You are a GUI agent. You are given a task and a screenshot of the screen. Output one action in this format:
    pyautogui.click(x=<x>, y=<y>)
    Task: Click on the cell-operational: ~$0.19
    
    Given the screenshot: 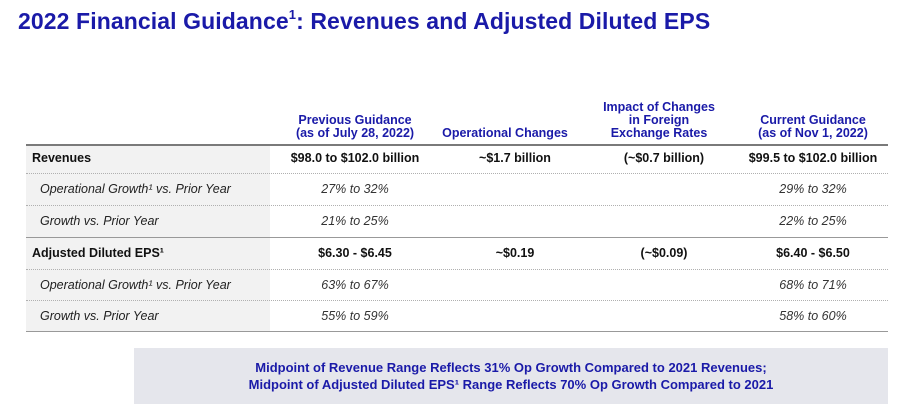 What is the action you would take?
    pyautogui.click(x=515, y=253)
    